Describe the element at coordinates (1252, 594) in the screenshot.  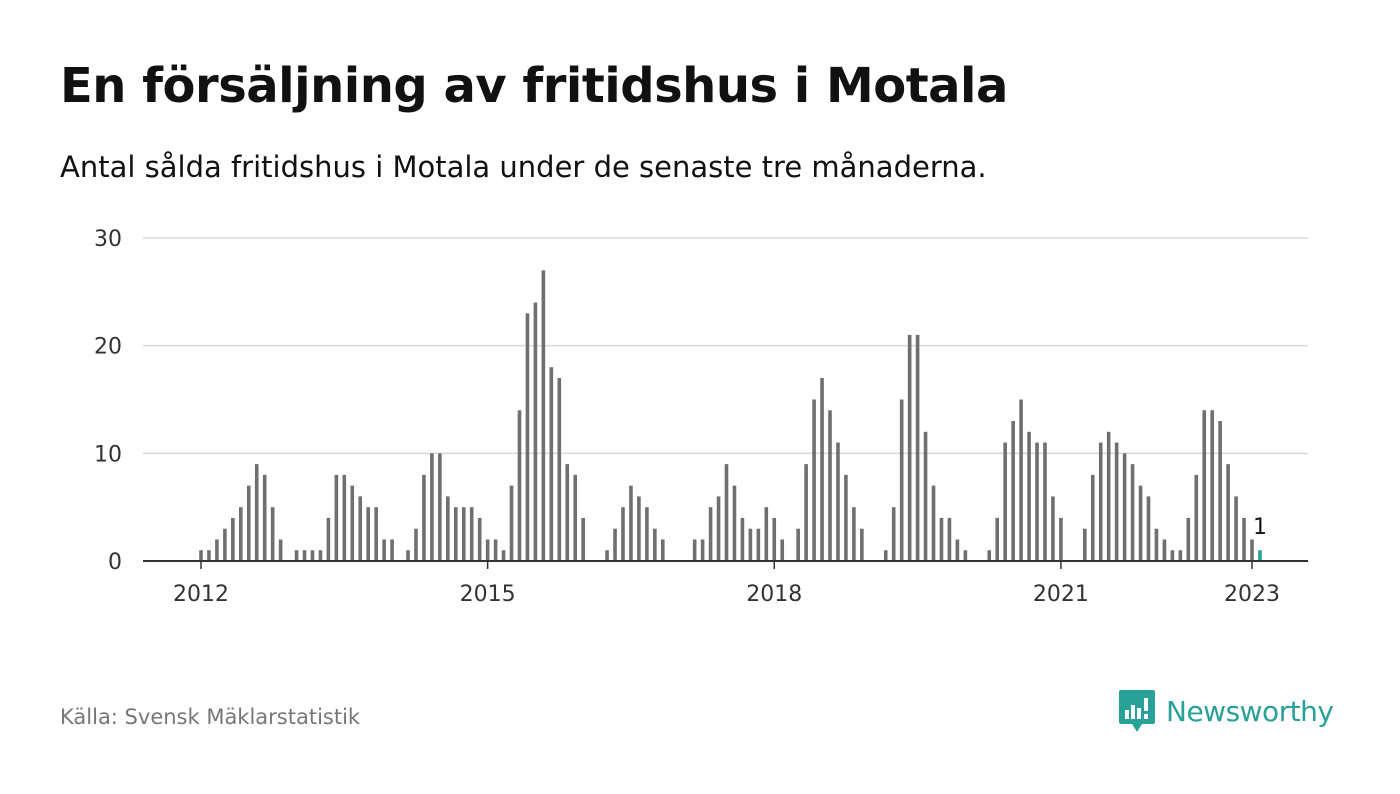
I see `x-tick-label: 2023` at that location.